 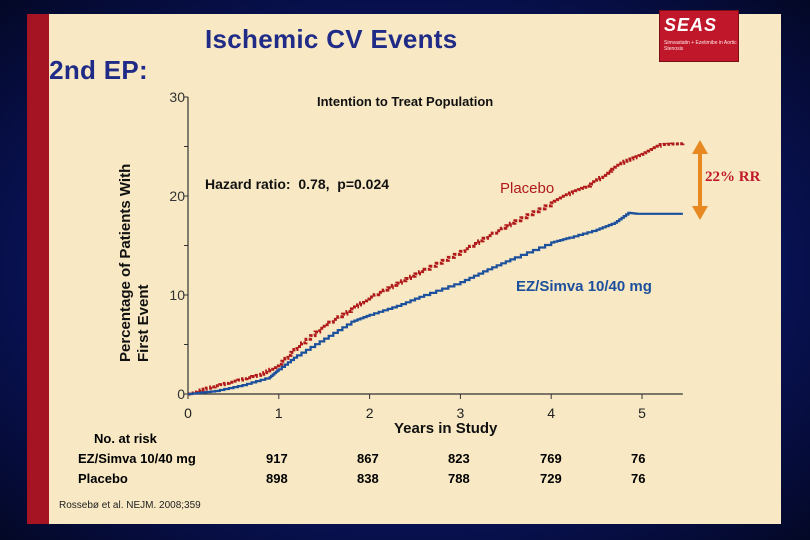 I want to click on slide-title: 2nd EP: Ischemic CV Events, so click(x=245, y=70).